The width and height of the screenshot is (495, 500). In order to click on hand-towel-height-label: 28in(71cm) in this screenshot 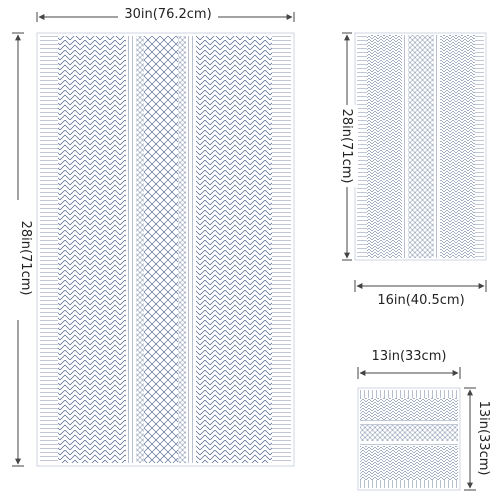, I will do `click(346, 146)`.